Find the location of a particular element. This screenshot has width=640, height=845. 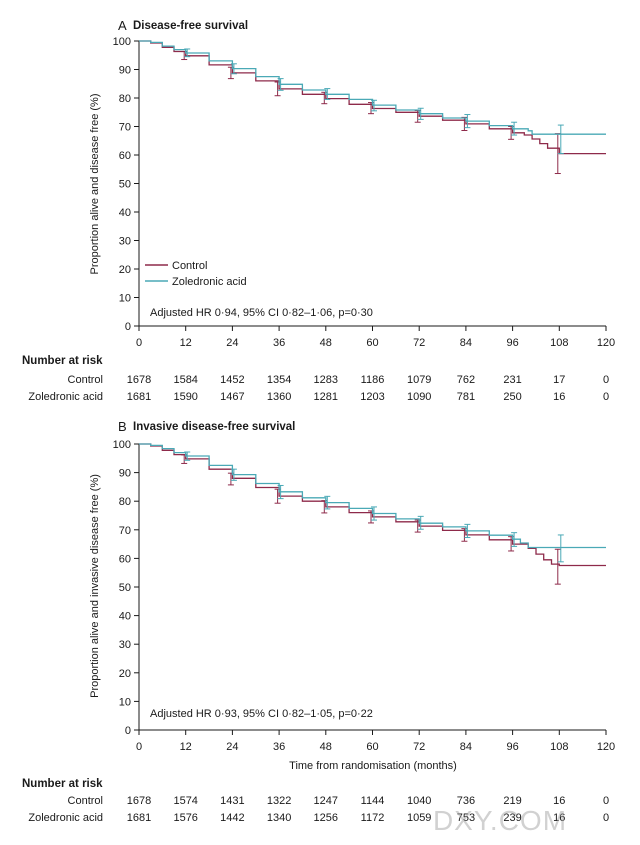

panel-b-series-control-line is located at coordinates (372, 505).